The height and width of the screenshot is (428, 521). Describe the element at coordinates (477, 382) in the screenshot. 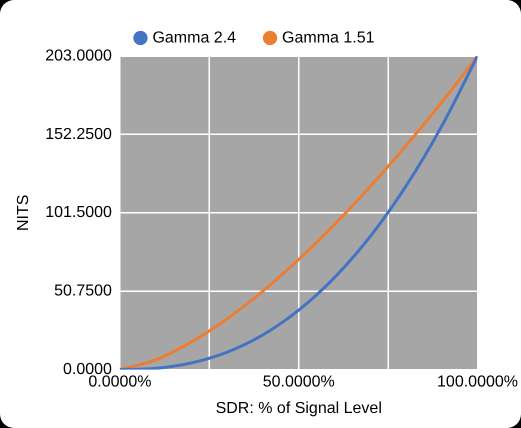

I see `x-tick-label: 100.0000%` at that location.